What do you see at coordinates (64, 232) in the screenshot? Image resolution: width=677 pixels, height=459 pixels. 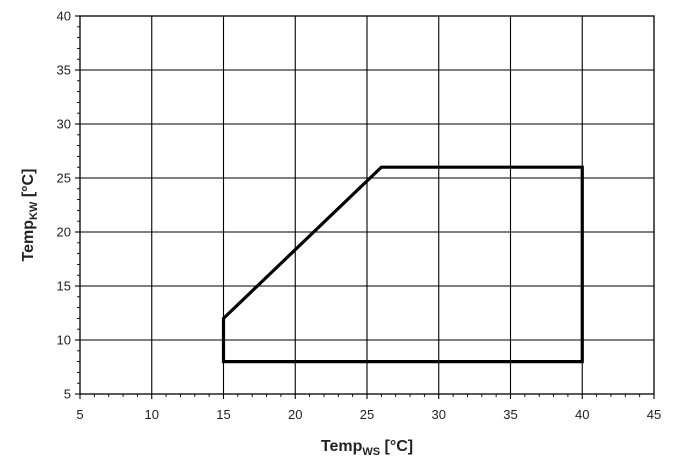 I see `y-tick-label: 20` at bounding box center [64, 232].